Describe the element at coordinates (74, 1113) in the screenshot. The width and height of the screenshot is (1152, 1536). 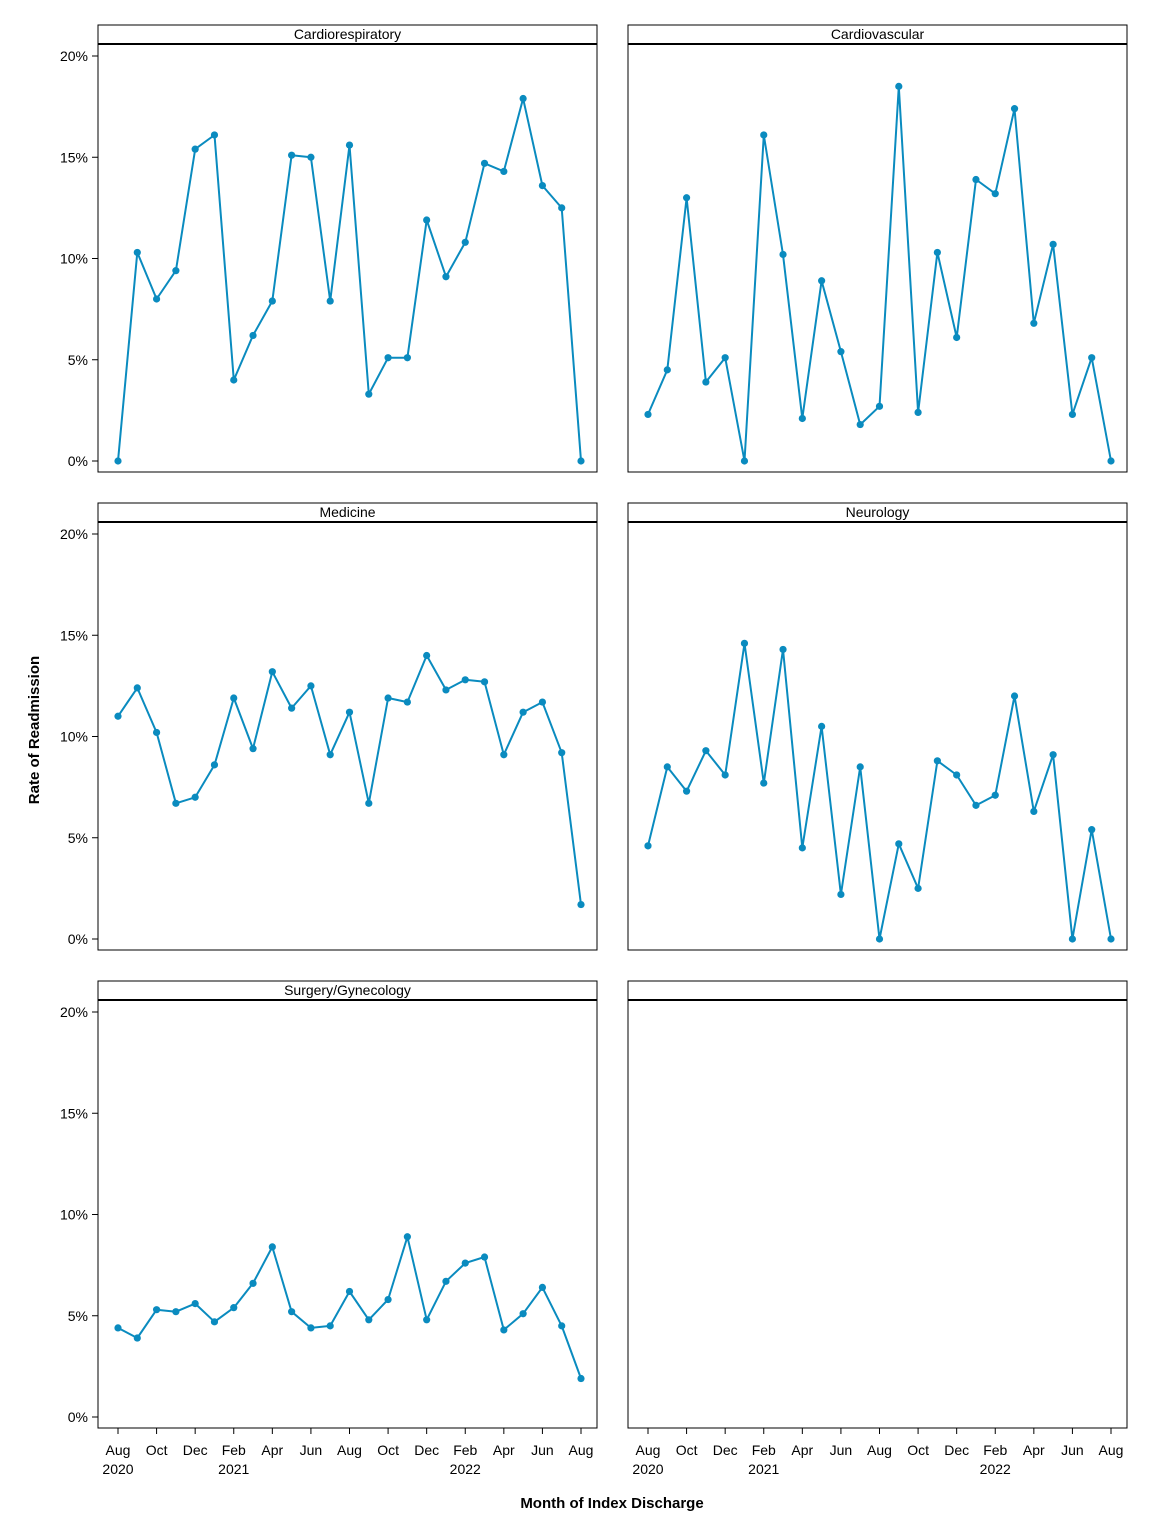
I see `y-tick-label: 15%` at that location.